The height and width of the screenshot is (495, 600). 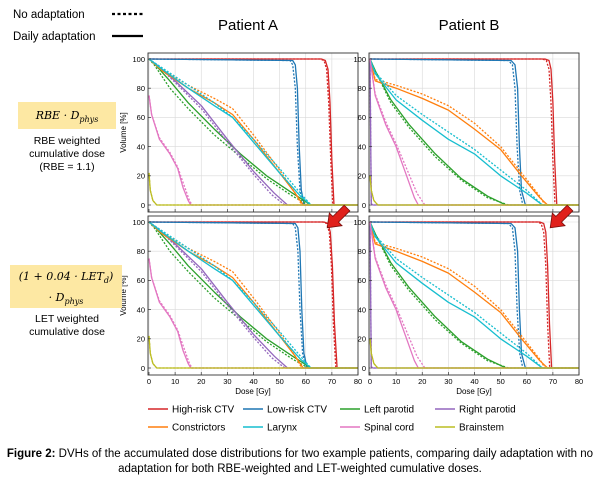 What do you see at coordinates (248, 25) in the screenshot?
I see `column-title-patient-a: Patient A` at bounding box center [248, 25].